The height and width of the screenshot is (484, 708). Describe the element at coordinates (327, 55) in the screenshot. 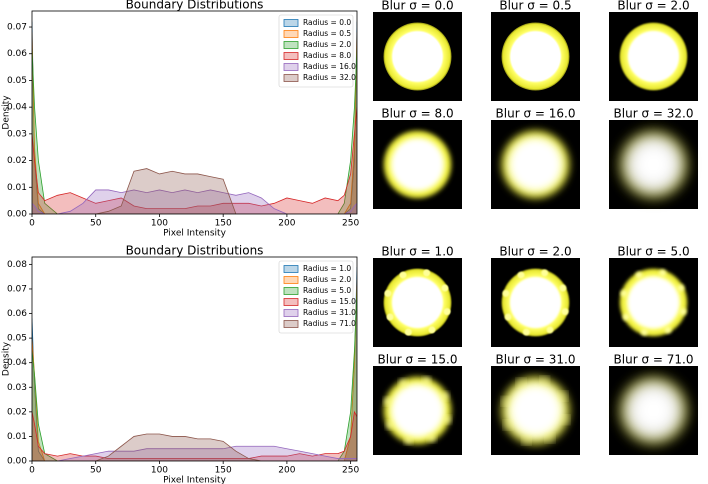

I see `legend-label: Radius = 8.0` at that location.